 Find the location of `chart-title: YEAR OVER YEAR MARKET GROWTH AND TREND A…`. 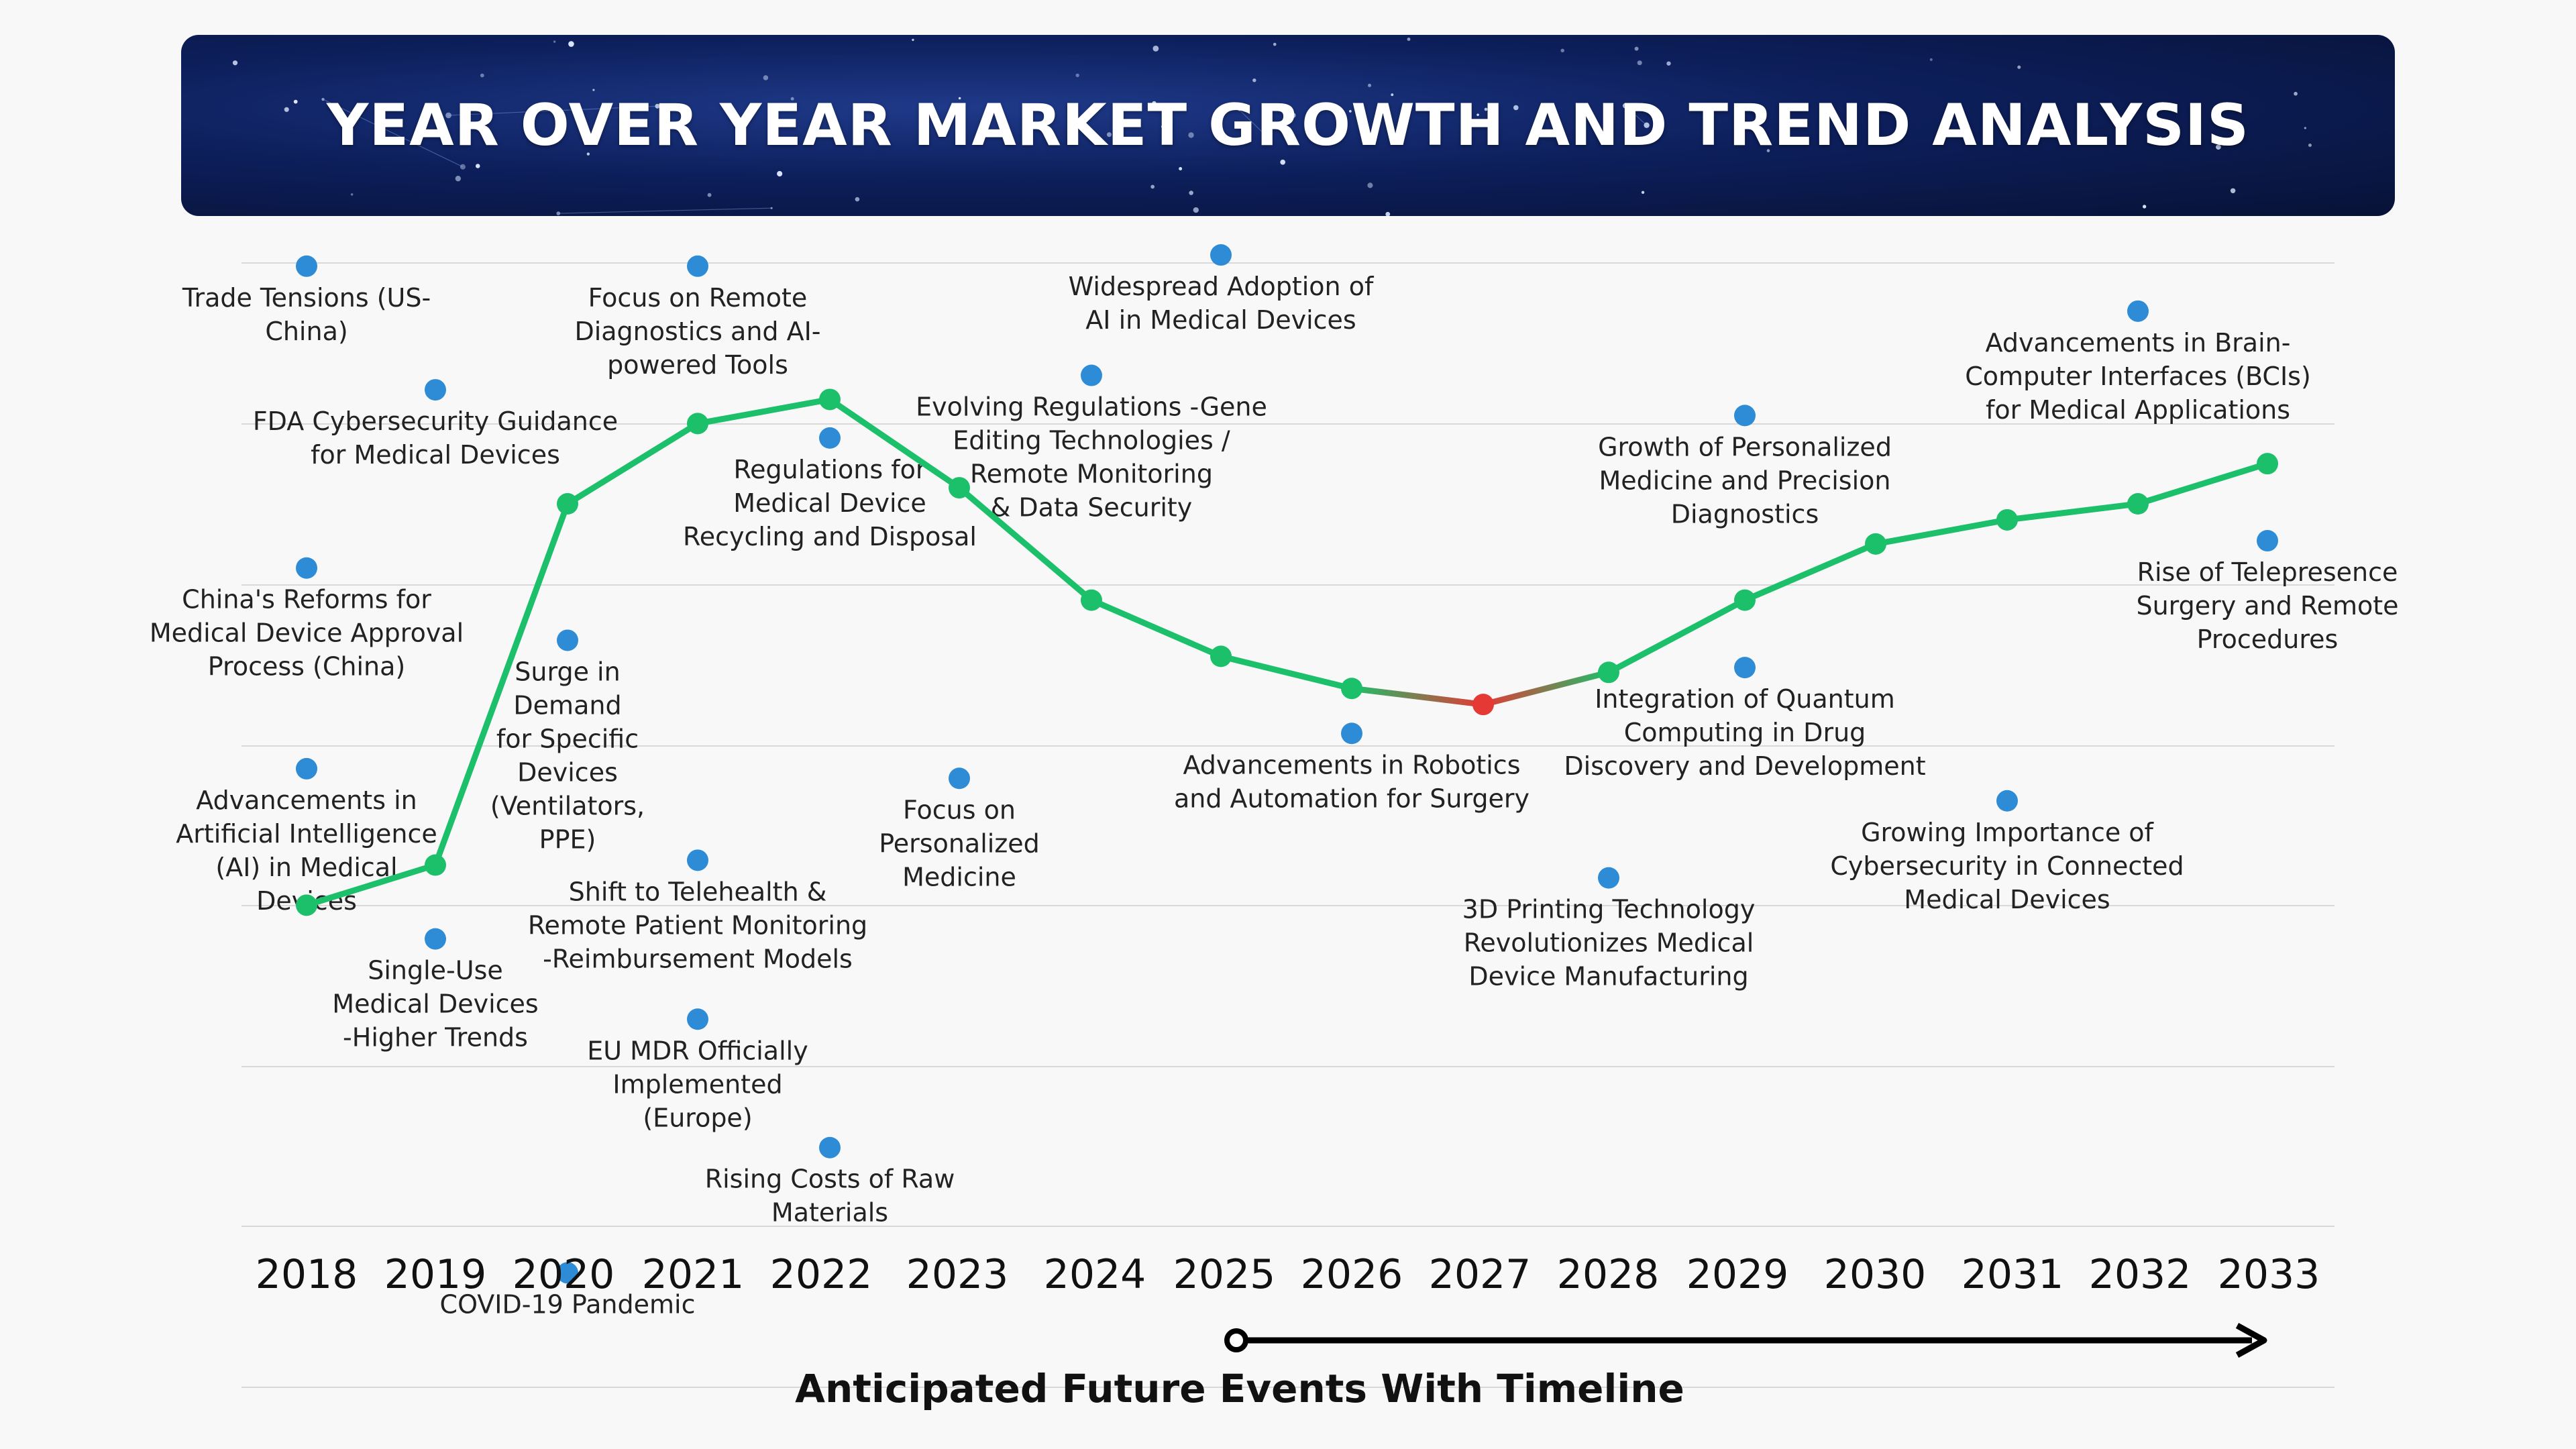

chart-title: YEAR OVER YEAR MARKET GROWTH AND TREND A… is located at coordinates (1288, 125).